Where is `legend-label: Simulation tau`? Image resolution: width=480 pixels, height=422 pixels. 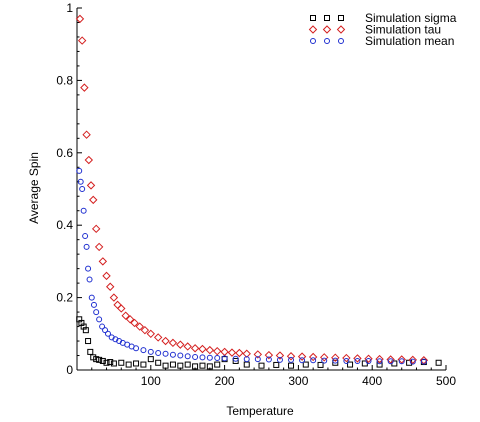
legend-label: Simulation tau is located at coordinates (403, 30).